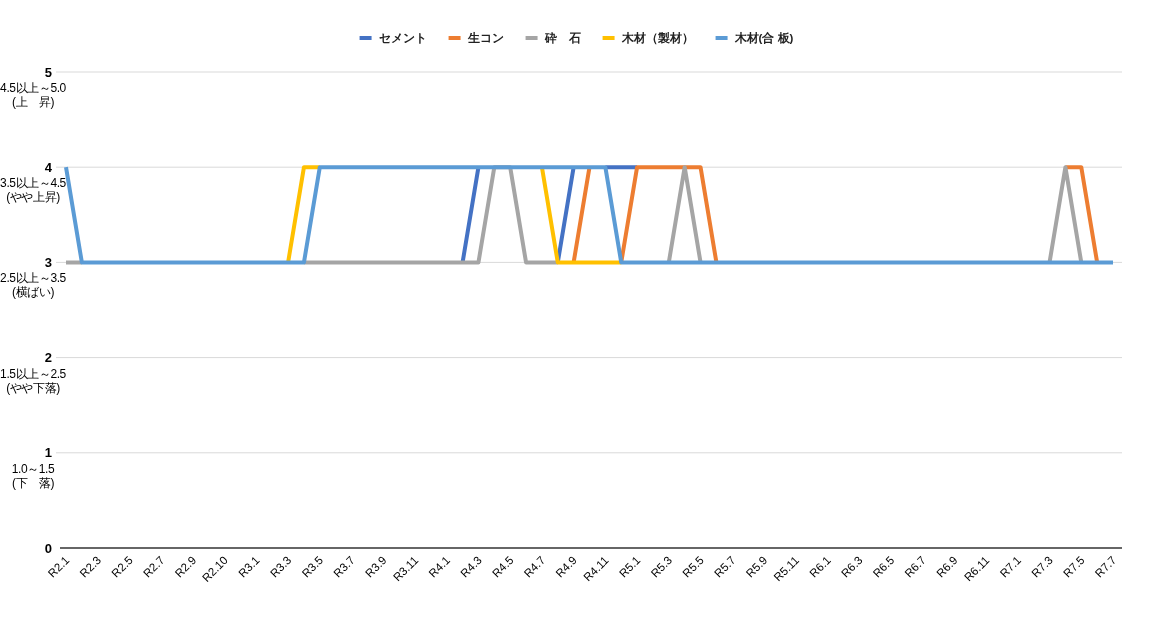 Image resolution: width=1153 pixels, height=618 pixels. What do you see at coordinates (485, 37) in the screenshot?
I see `legend-label: 生コン` at bounding box center [485, 37].